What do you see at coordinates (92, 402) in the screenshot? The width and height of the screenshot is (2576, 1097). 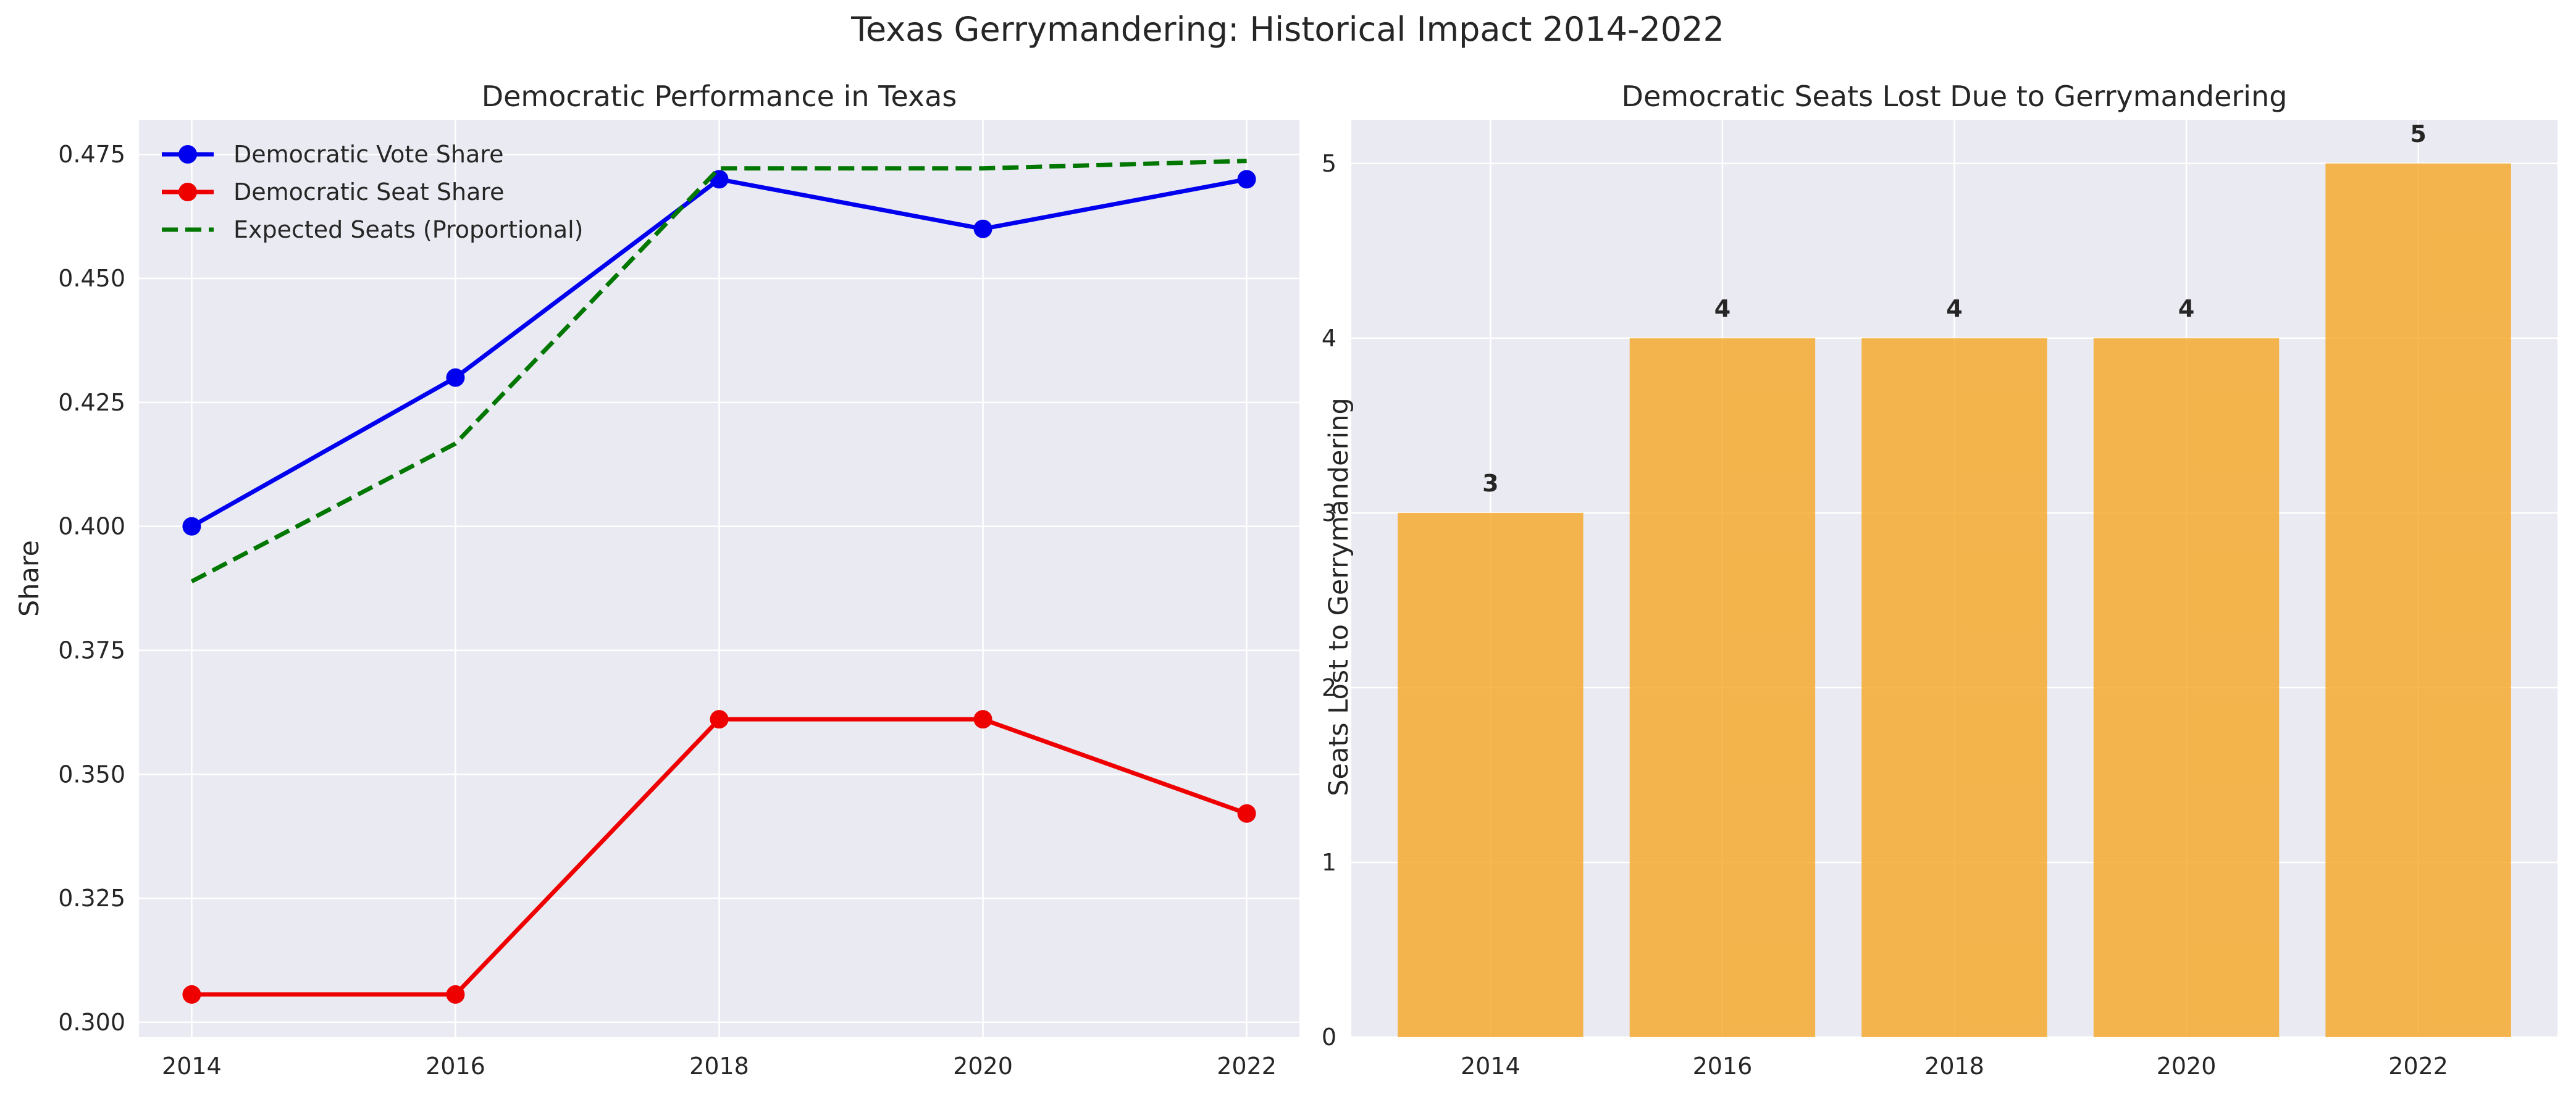 I see `line-chart-y-tick-label: 0.425` at bounding box center [92, 402].